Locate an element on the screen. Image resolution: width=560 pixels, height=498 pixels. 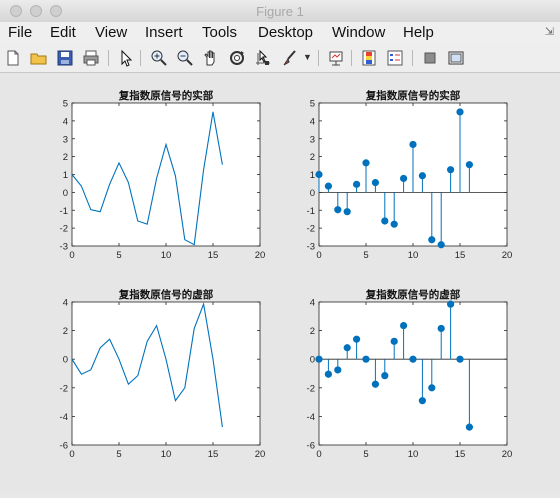
minimize-window-button is located at coordinates (36, 11).